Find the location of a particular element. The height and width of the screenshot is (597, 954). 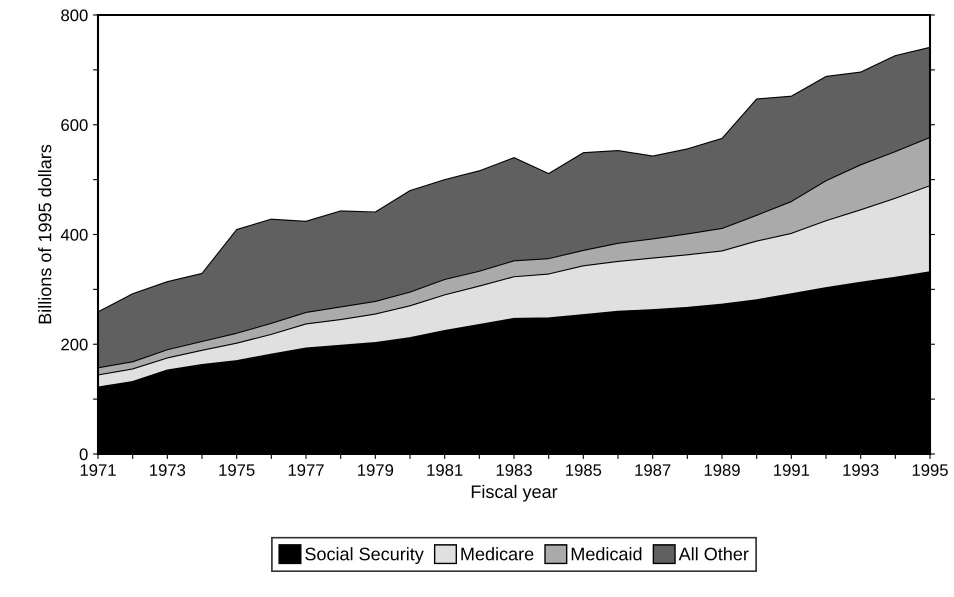

x-tick-label: 1973 is located at coordinates (168, 470).